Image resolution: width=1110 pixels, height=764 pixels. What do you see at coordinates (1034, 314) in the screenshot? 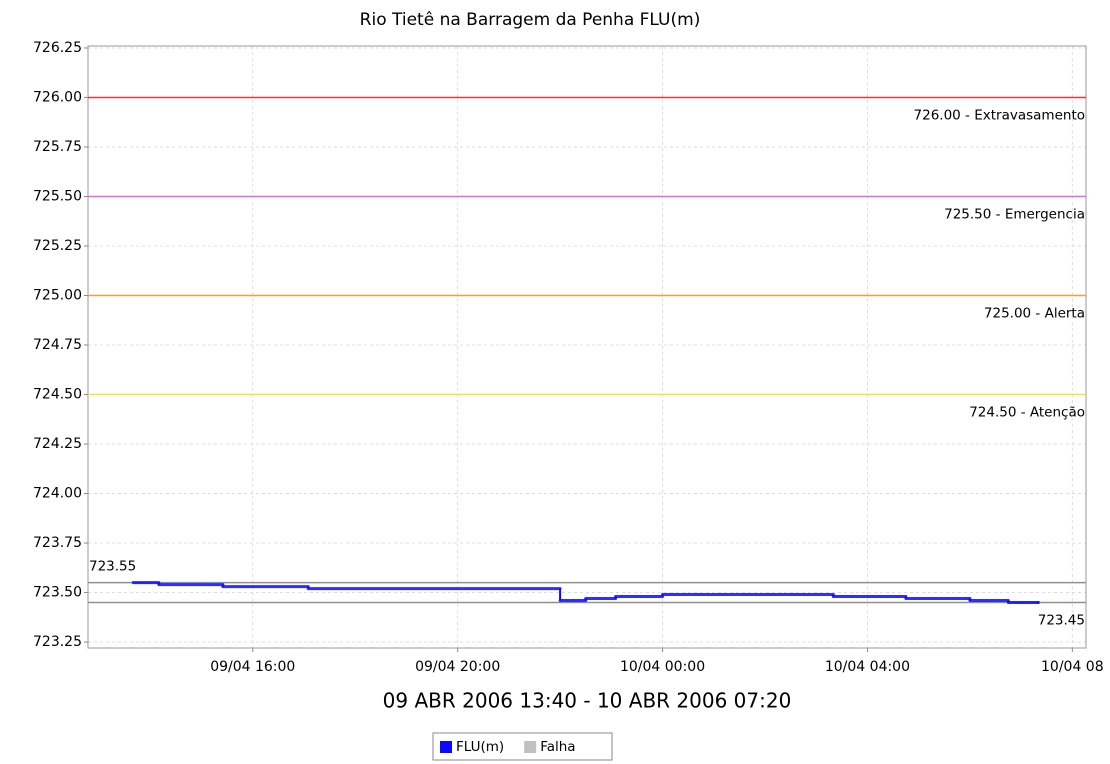
I see `marker-label: 725.00 - Alerta` at bounding box center [1034, 314].